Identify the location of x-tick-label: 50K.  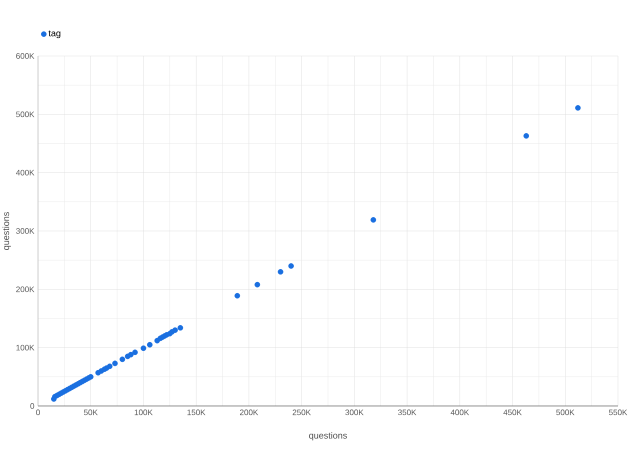
(91, 413).